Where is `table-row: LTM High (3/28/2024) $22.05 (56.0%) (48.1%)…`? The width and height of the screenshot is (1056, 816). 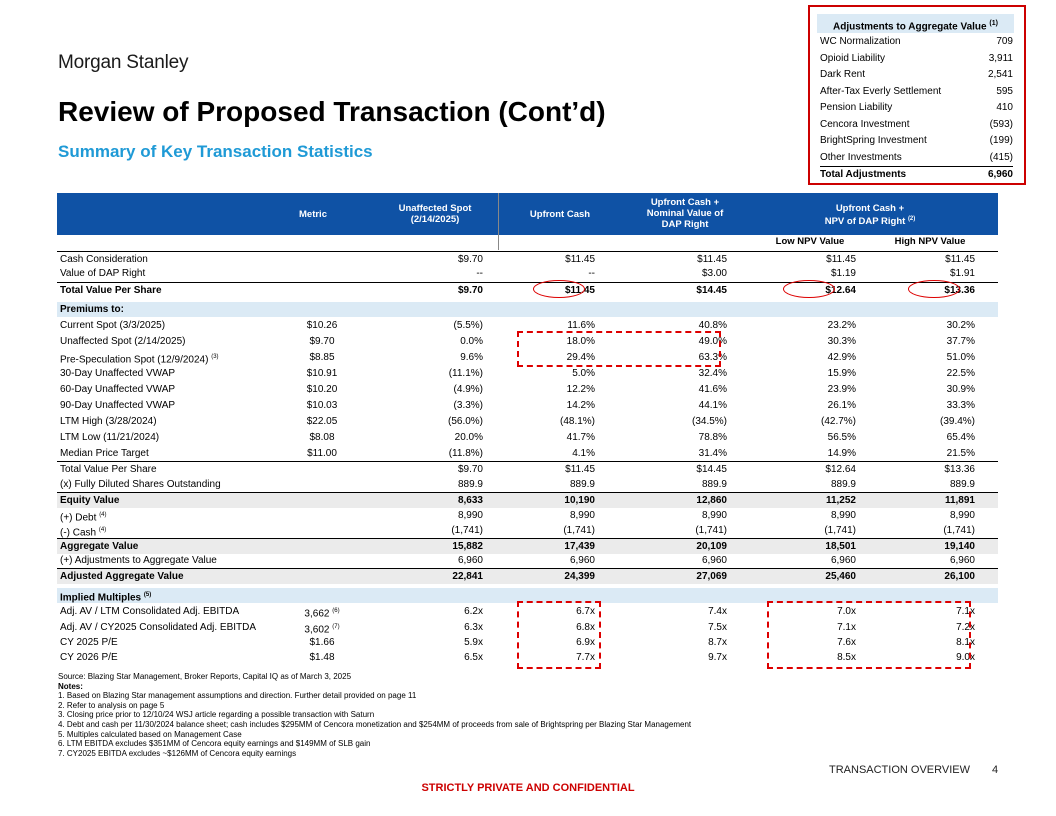 table-row: LTM High (3/28/2024) $22.05 (56.0%) (48.1%)… is located at coordinates (517, 421).